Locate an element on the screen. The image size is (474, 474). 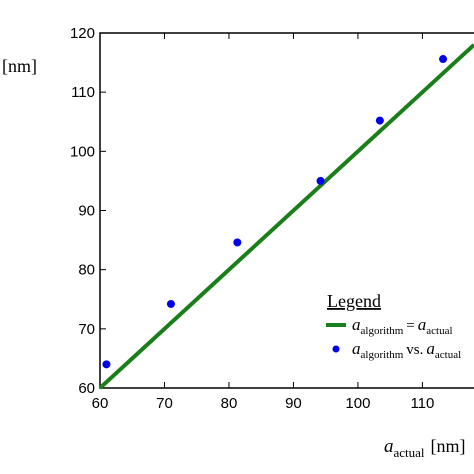
y-tick-label-6: 120 is located at coordinates (82, 33).